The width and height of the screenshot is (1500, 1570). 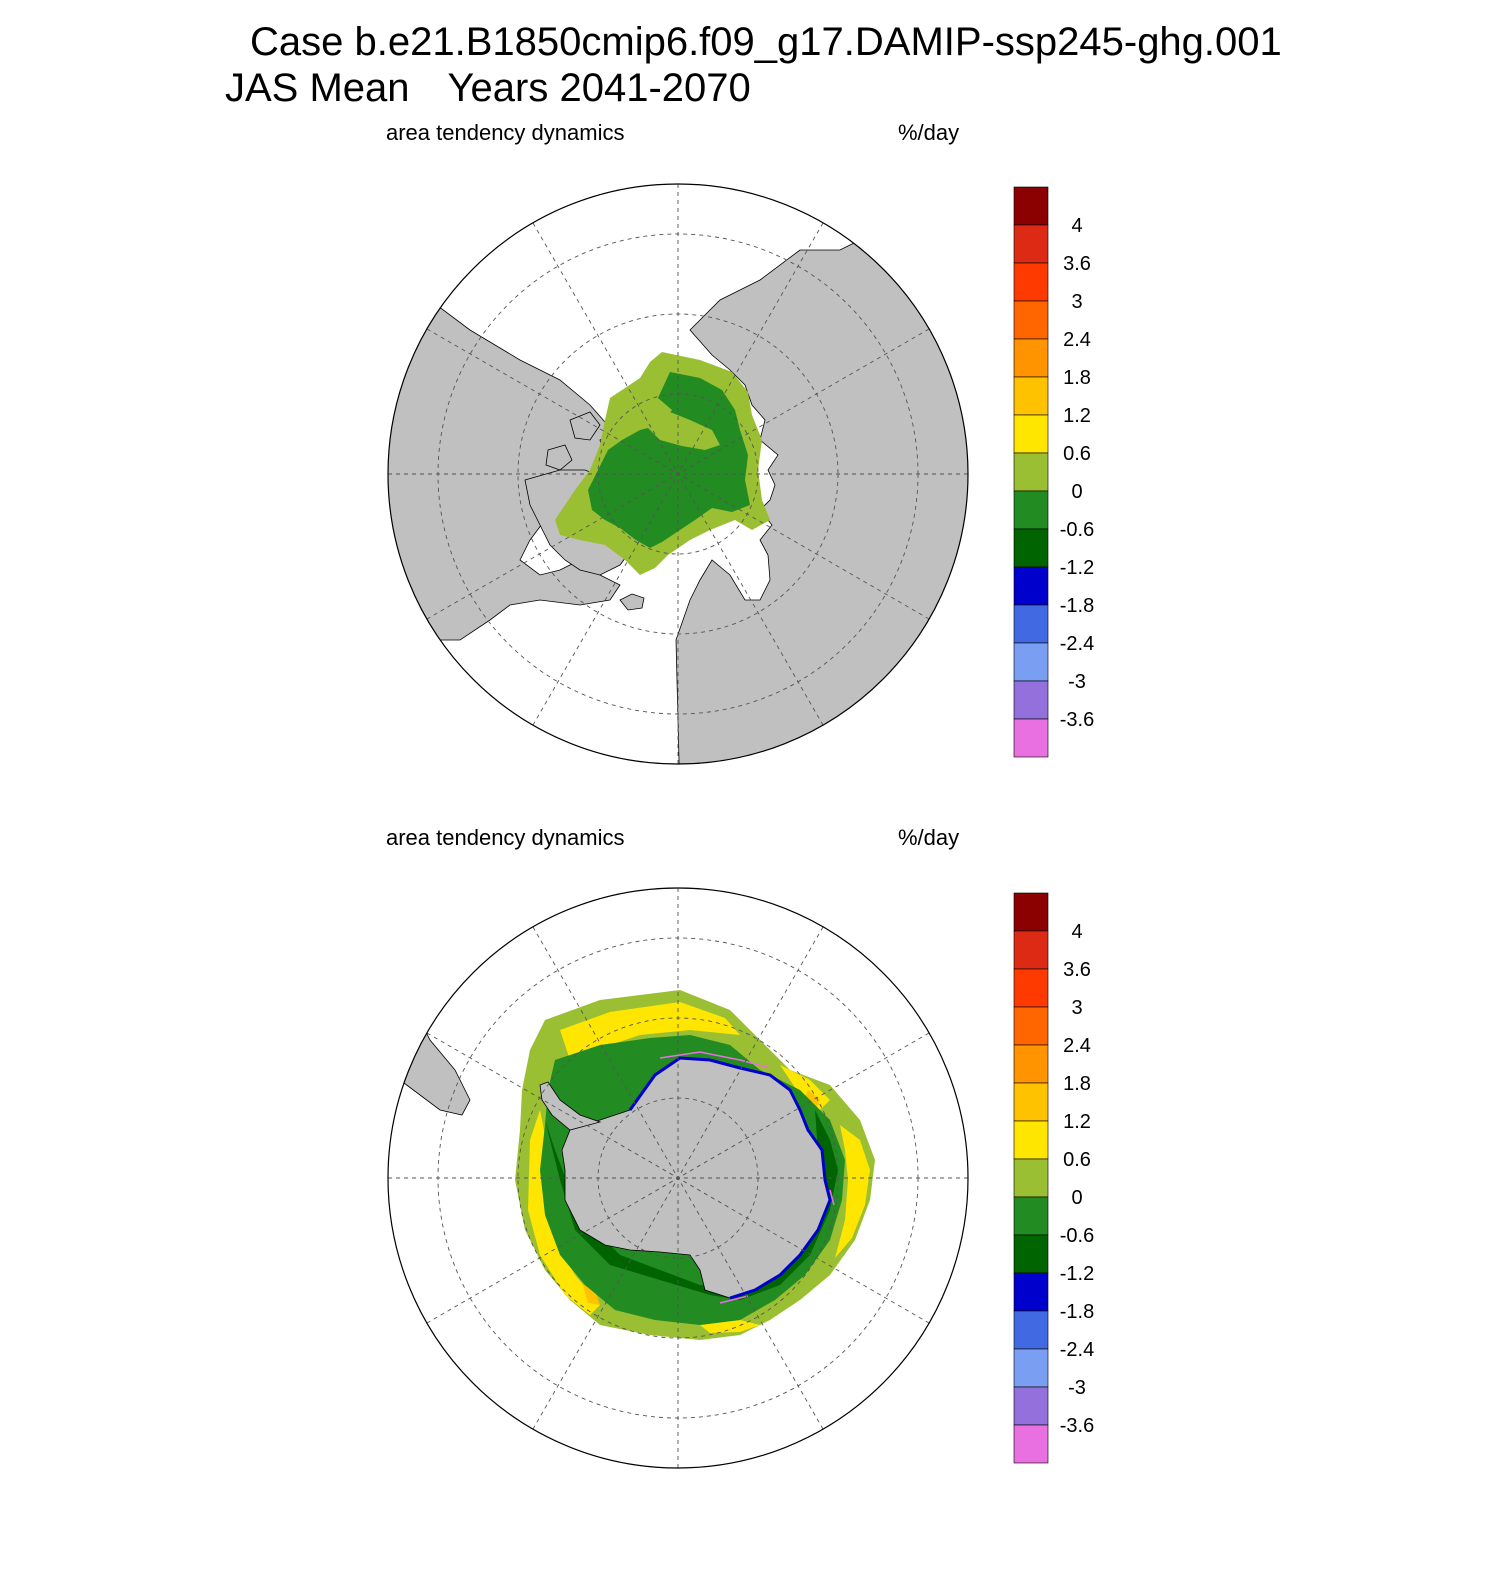 What do you see at coordinates (680, 430) in the screenshot?
I see `north-ice-tendency-patch` at bounding box center [680, 430].